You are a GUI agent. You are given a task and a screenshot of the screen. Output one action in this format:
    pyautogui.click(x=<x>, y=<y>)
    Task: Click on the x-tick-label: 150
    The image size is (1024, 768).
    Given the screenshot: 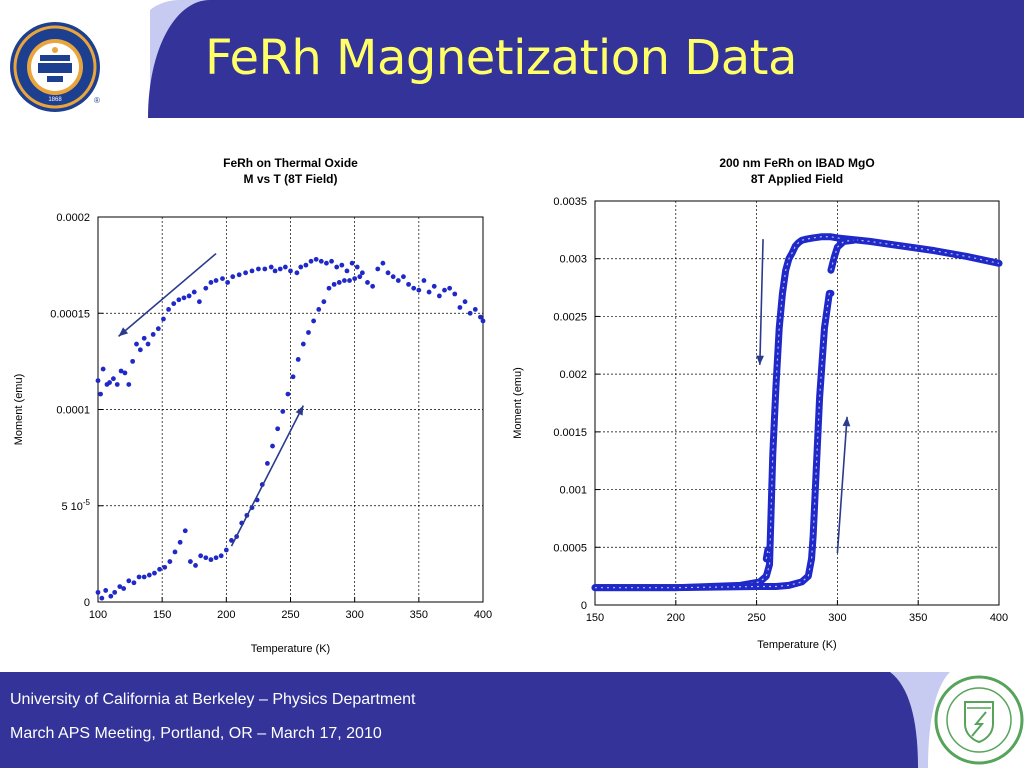 What is the action you would take?
    pyautogui.click(x=595, y=618)
    